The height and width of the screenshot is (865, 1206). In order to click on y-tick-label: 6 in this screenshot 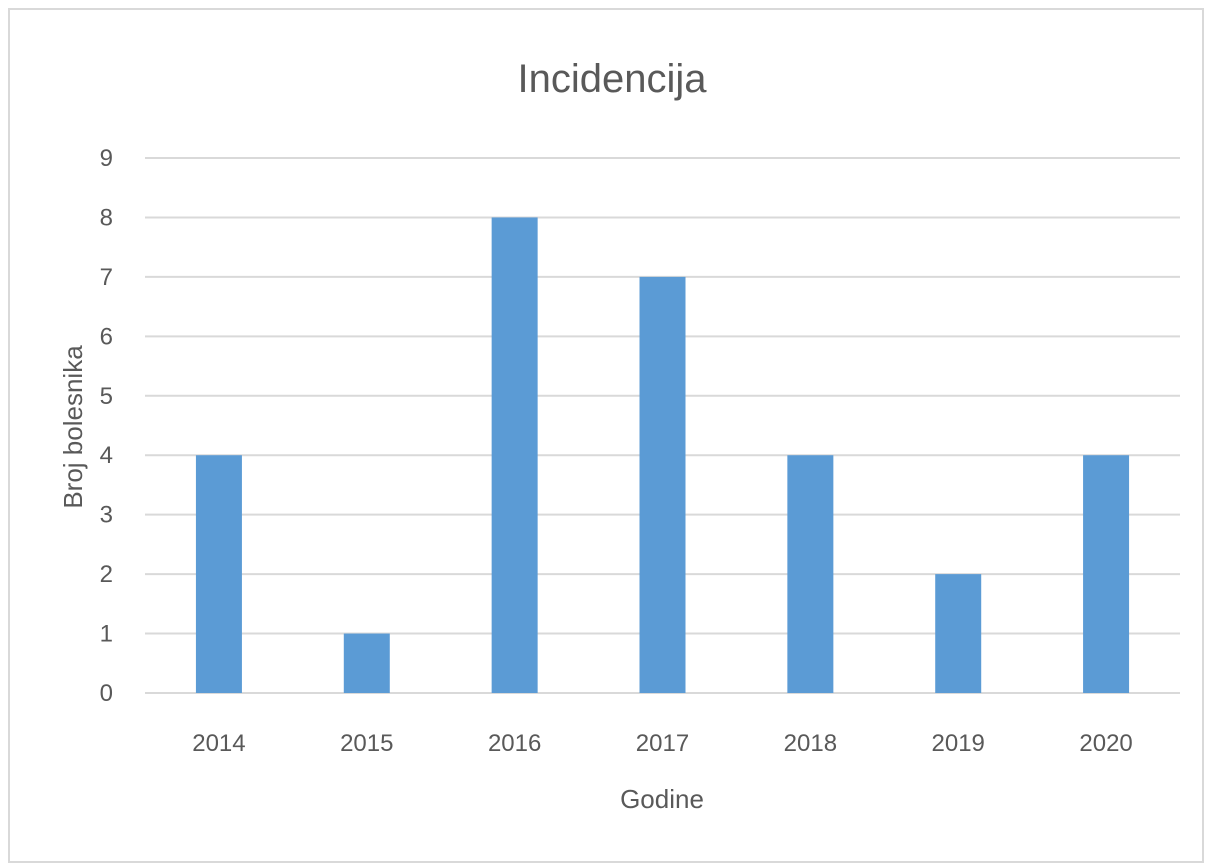, I will do `click(106, 336)`.